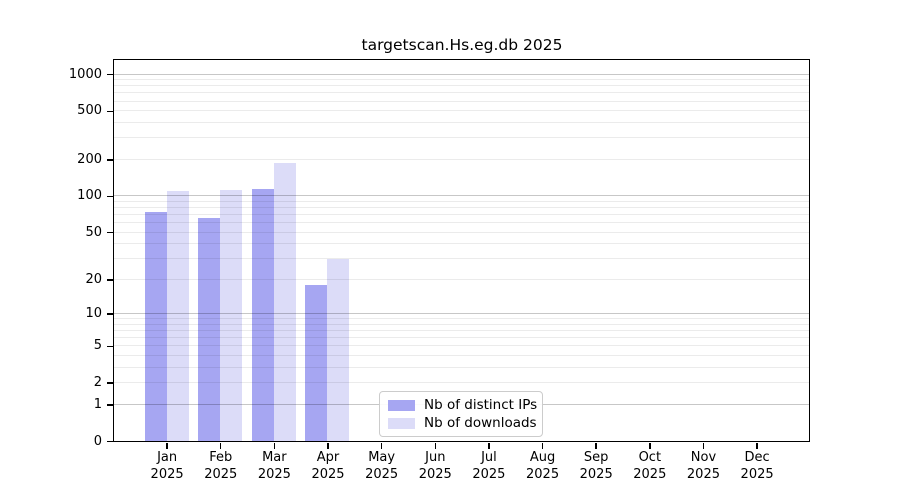 Image resolution: width=900 pixels, height=500 pixels. Describe the element at coordinates (89, 196) in the screenshot. I see `y-tick-label-100: 100` at that location.